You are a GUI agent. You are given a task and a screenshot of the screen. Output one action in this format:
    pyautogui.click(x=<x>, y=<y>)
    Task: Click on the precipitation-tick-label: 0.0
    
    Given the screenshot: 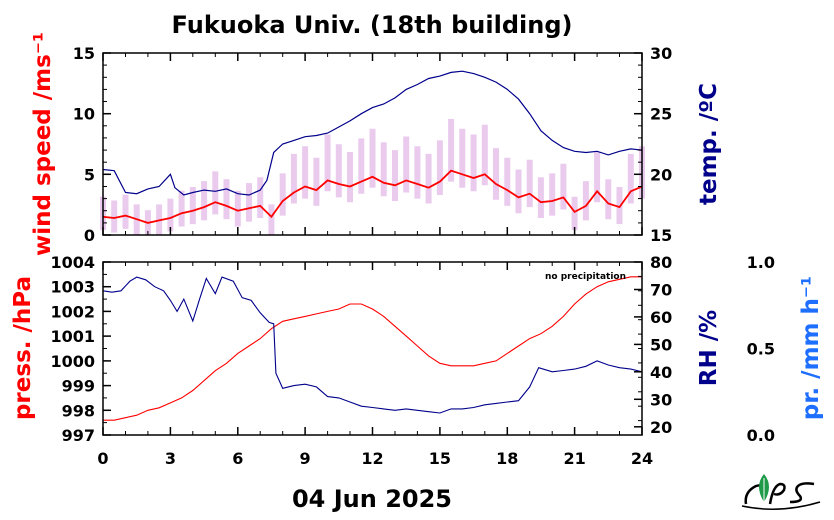 What is the action you would take?
    pyautogui.click(x=761, y=435)
    